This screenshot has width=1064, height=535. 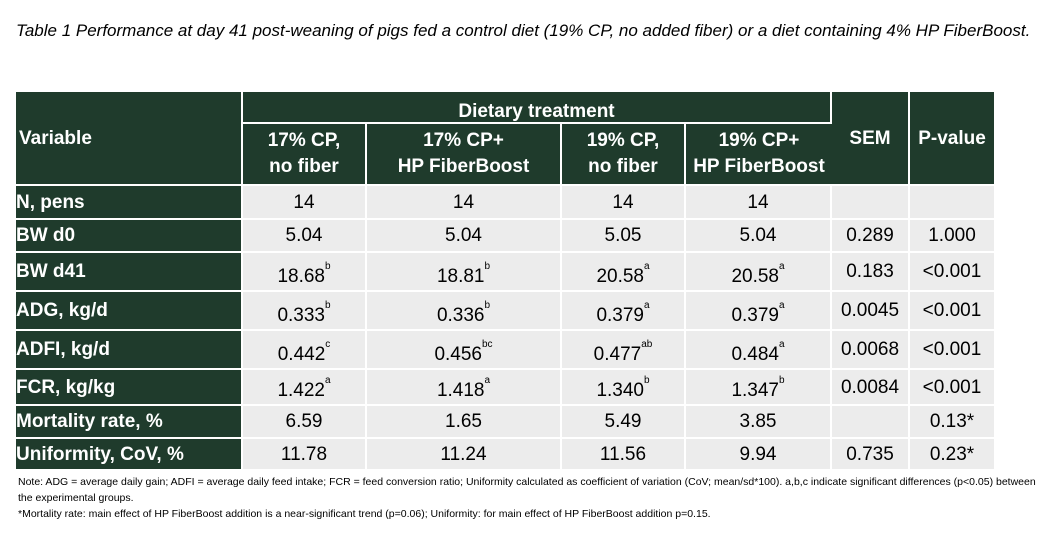 I want to click on pvalue-value: 0.23*, so click(x=952, y=455).